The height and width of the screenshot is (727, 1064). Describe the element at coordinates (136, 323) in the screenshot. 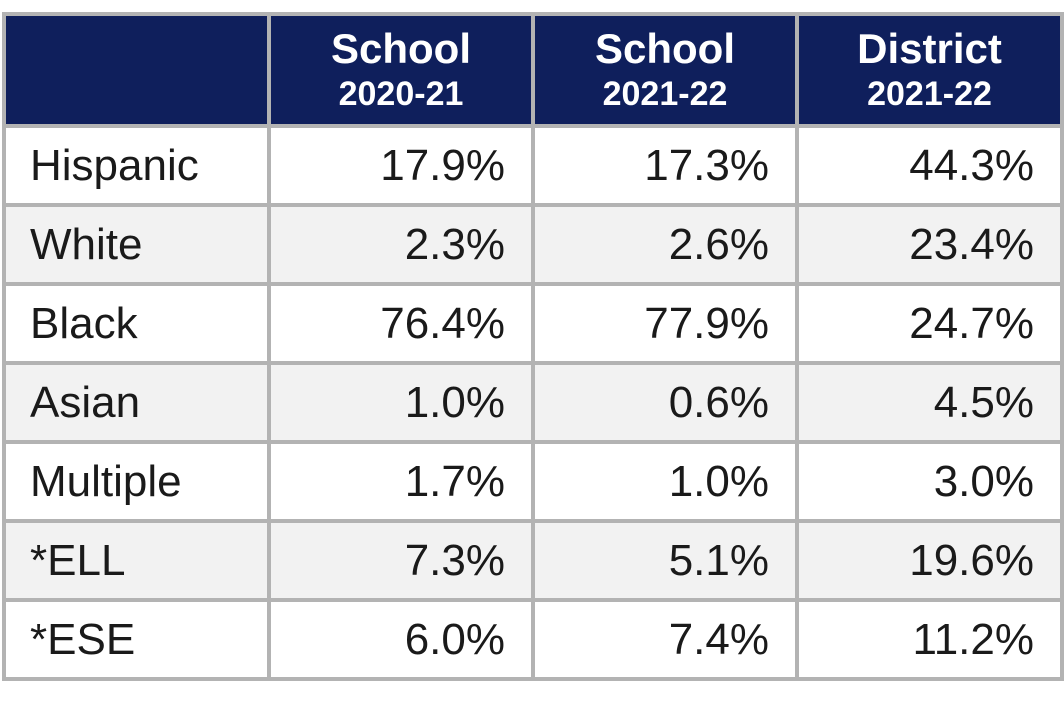

I see `row-label: Black` at that location.